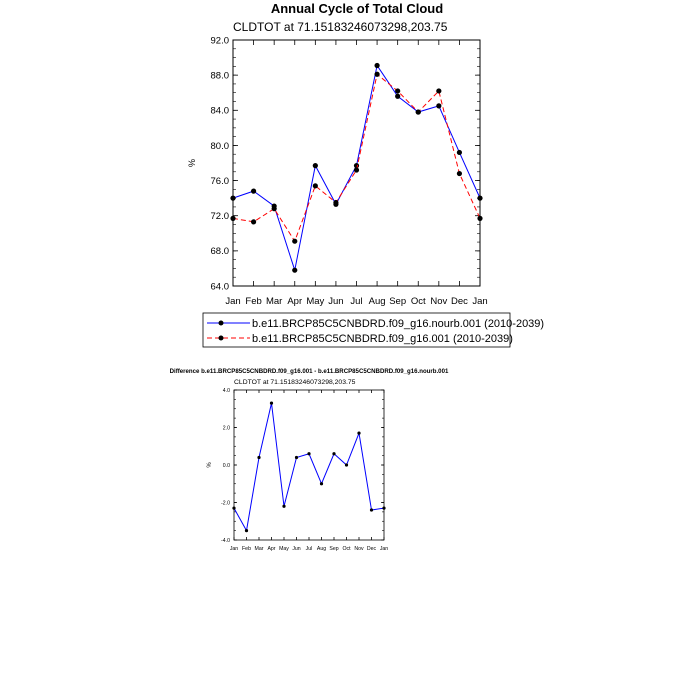  What do you see at coordinates (246, 549) in the screenshot?
I see `diff-xtick-label-1: Feb` at bounding box center [246, 549].